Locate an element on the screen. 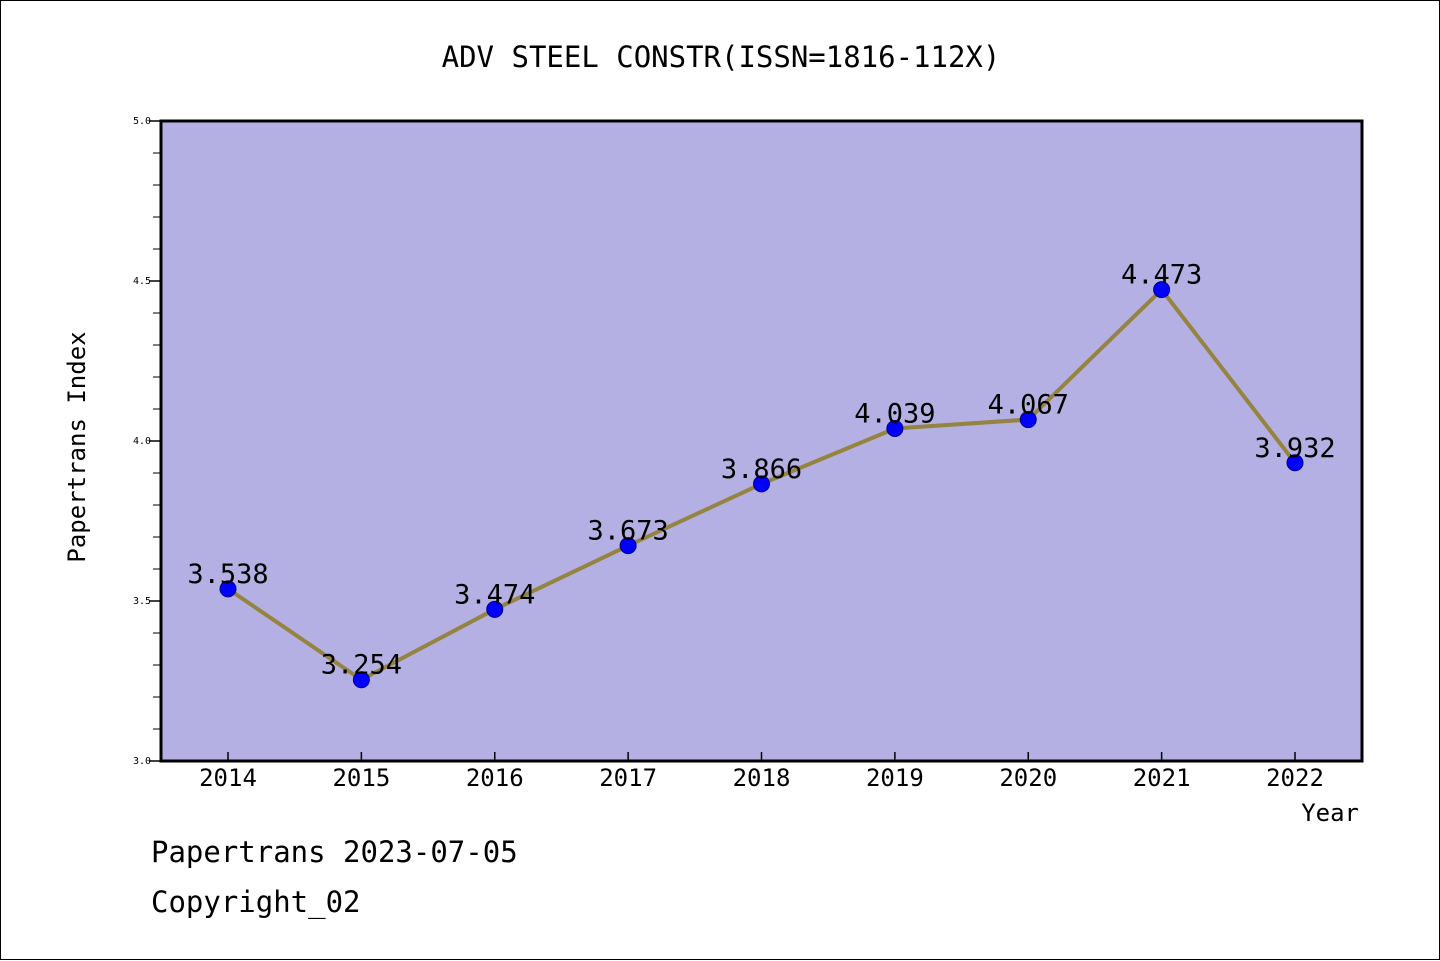 The image size is (1440, 961). x-tick-label: 2018 is located at coordinates (762, 778).